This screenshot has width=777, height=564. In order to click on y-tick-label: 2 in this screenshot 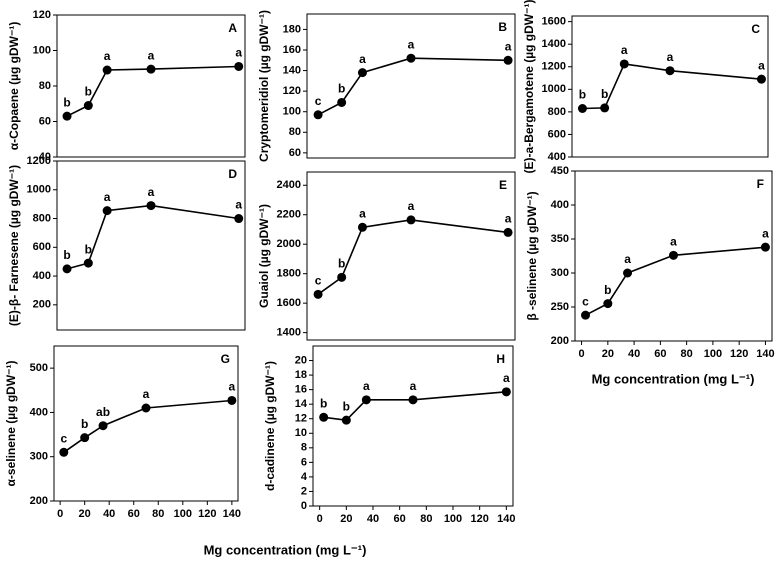, I will do `click(304, 491)`.